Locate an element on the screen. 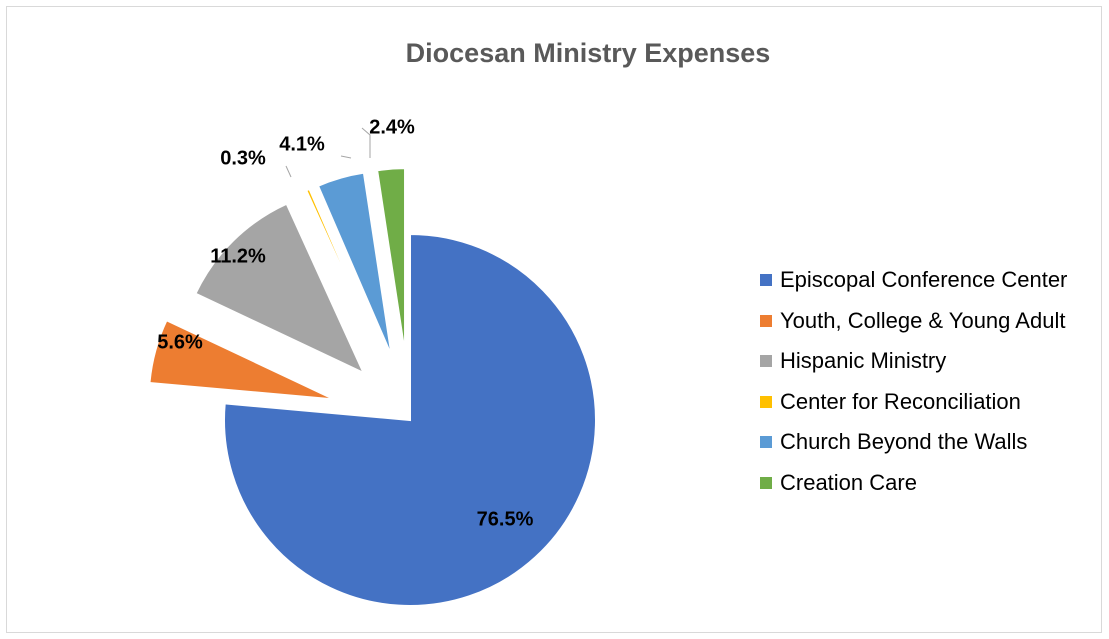 The height and width of the screenshot is (639, 1109). data-label-6: 2.4% is located at coordinates (392, 127).